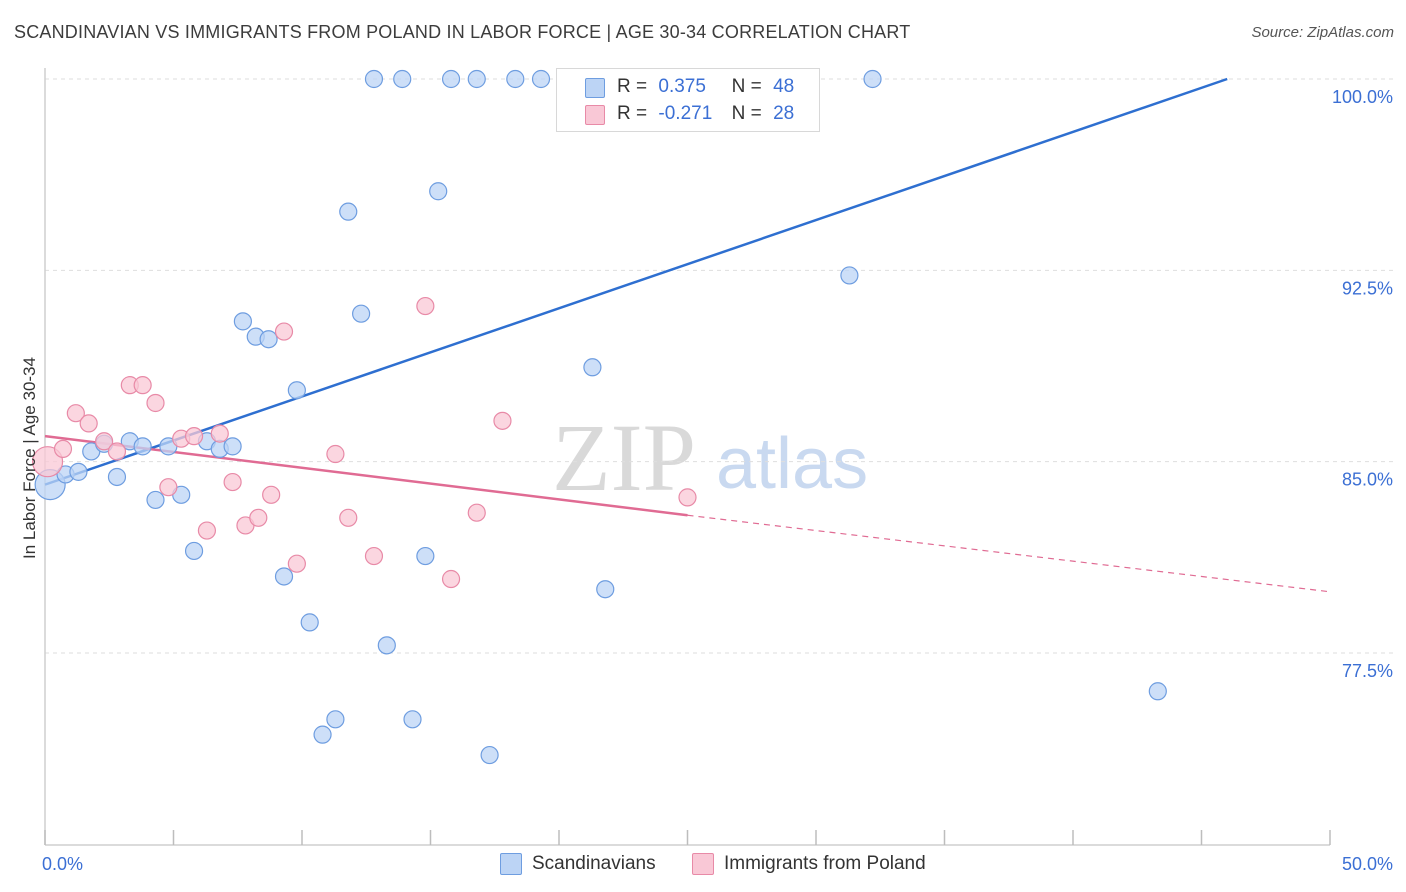 This screenshot has width=1406, height=892. I want to click on watermark-atlas: atlas, so click(792, 464).